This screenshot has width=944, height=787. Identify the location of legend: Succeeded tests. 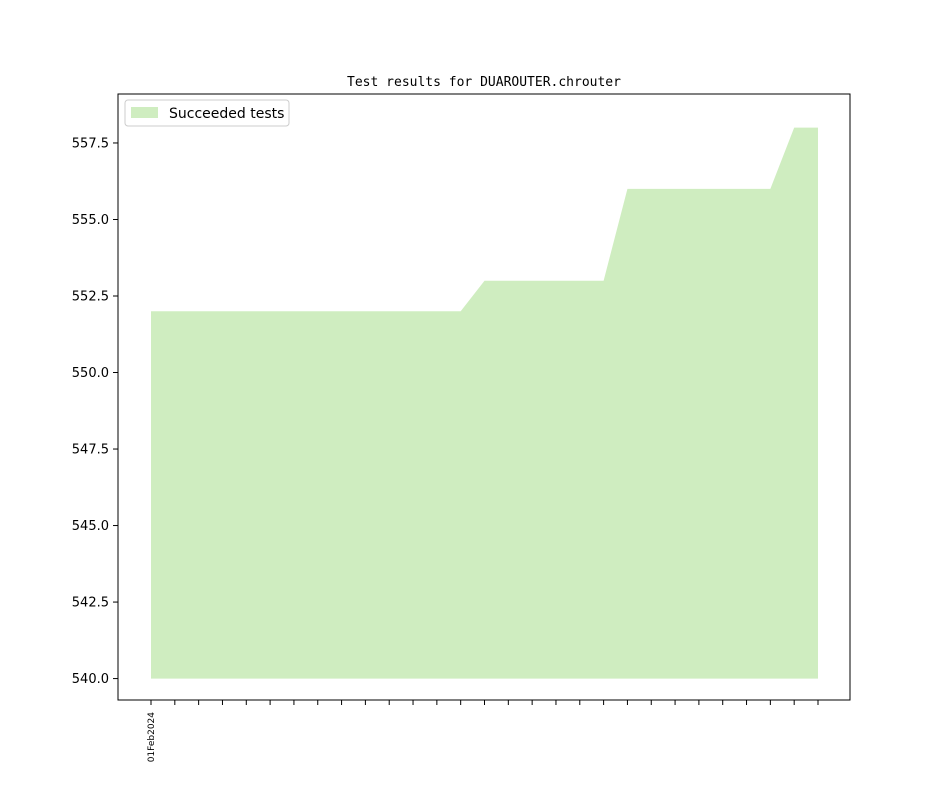
(207, 113).